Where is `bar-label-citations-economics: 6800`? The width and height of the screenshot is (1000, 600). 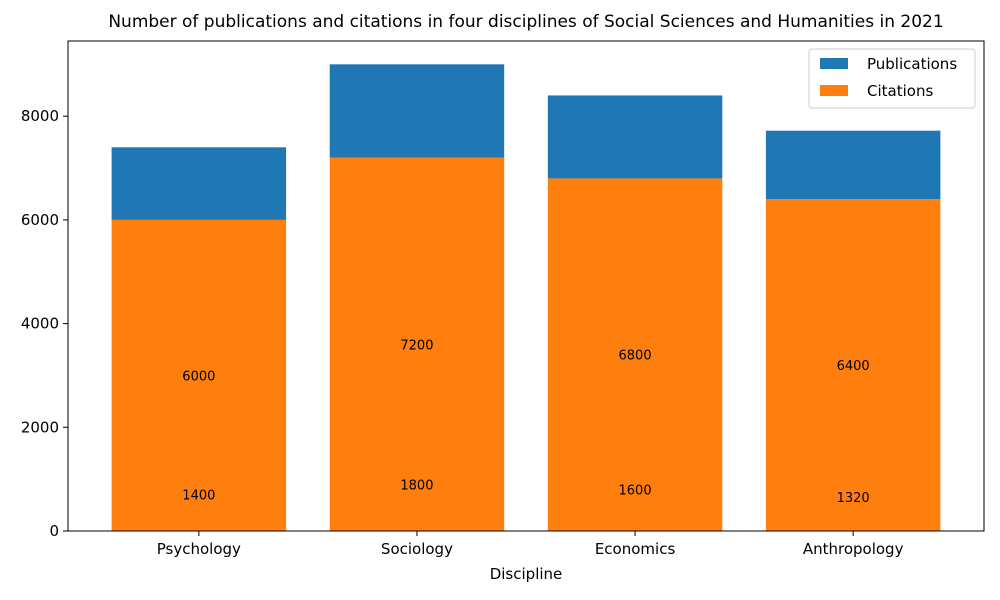
bar-label-citations-economics: 6800 is located at coordinates (635, 356).